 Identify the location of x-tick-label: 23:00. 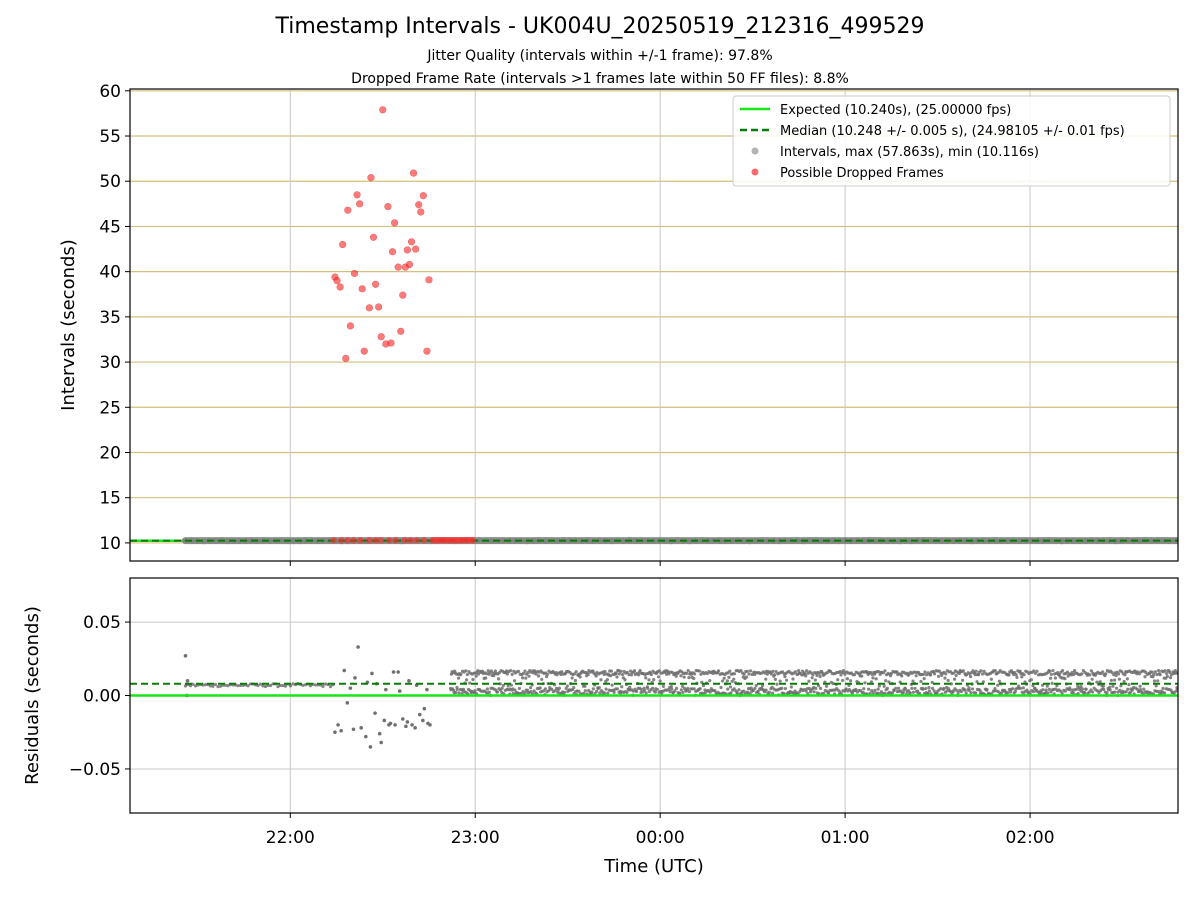
(475, 838).